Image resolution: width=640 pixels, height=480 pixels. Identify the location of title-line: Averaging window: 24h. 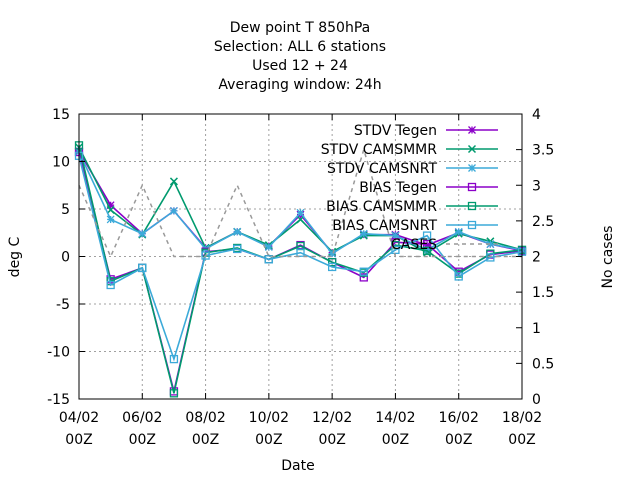
(299, 85).